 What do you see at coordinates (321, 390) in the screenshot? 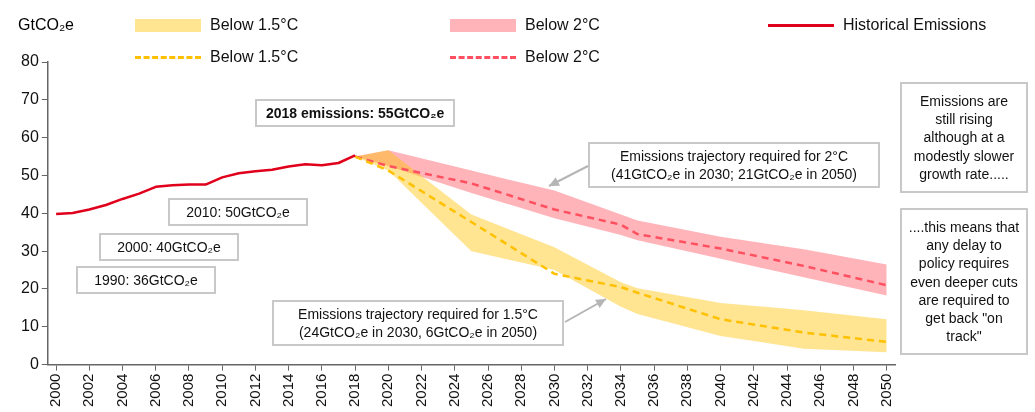
I see `x-tick-label: 2016` at bounding box center [321, 390].